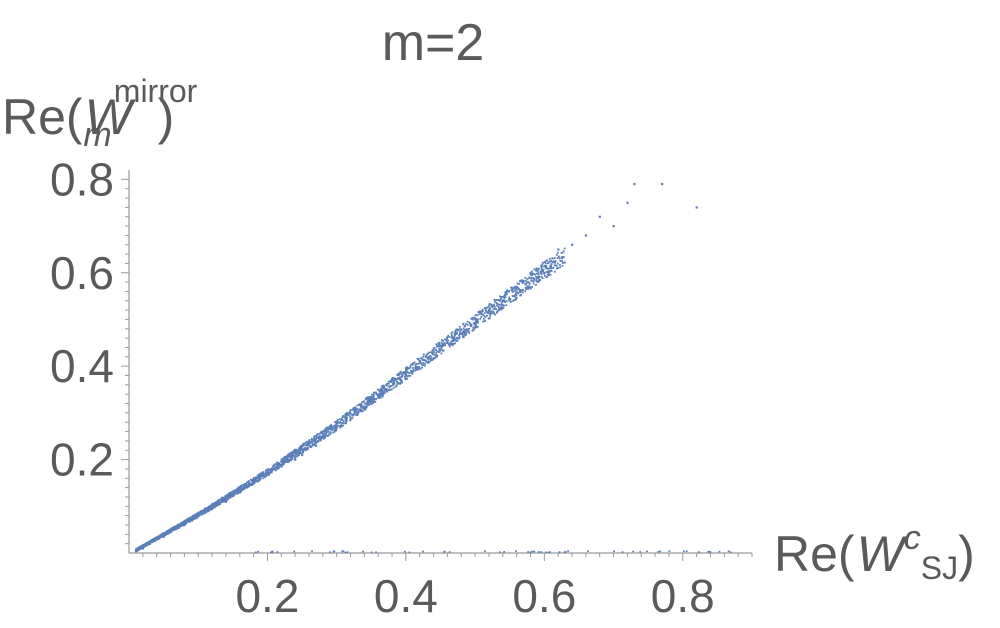  Describe the element at coordinates (966, 554) in the screenshot. I see `x-label-suffix: )` at that location.